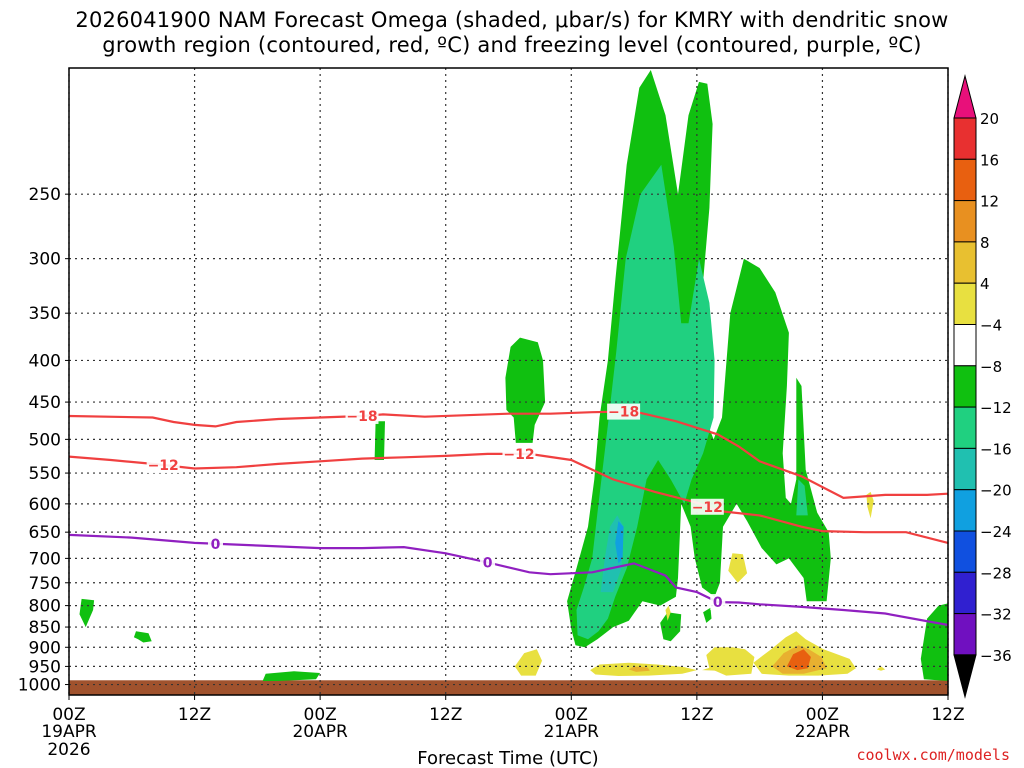  What do you see at coordinates (965, 96) in the screenshot?
I see `colorbar-top-arrow` at bounding box center [965, 96].